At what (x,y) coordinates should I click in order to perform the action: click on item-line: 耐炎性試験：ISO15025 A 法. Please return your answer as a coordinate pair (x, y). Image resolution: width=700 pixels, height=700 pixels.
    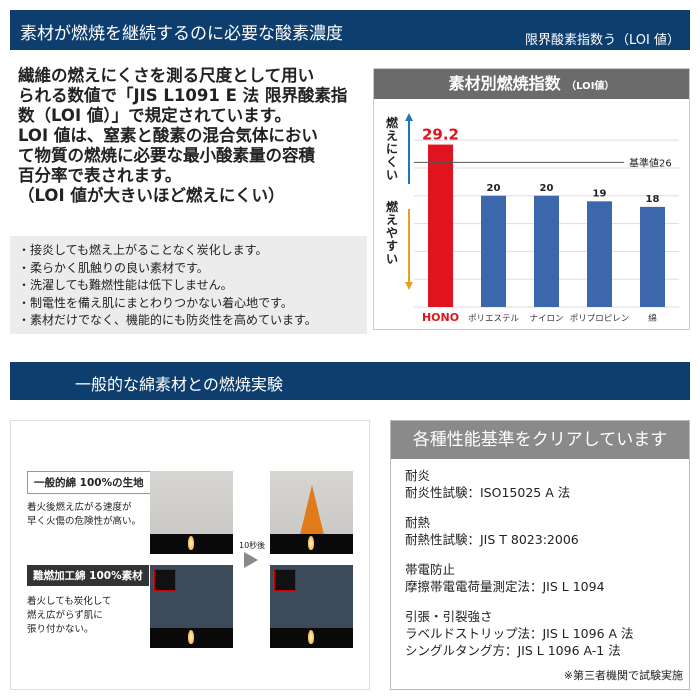
    Looking at the image, I should click on (488, 492).